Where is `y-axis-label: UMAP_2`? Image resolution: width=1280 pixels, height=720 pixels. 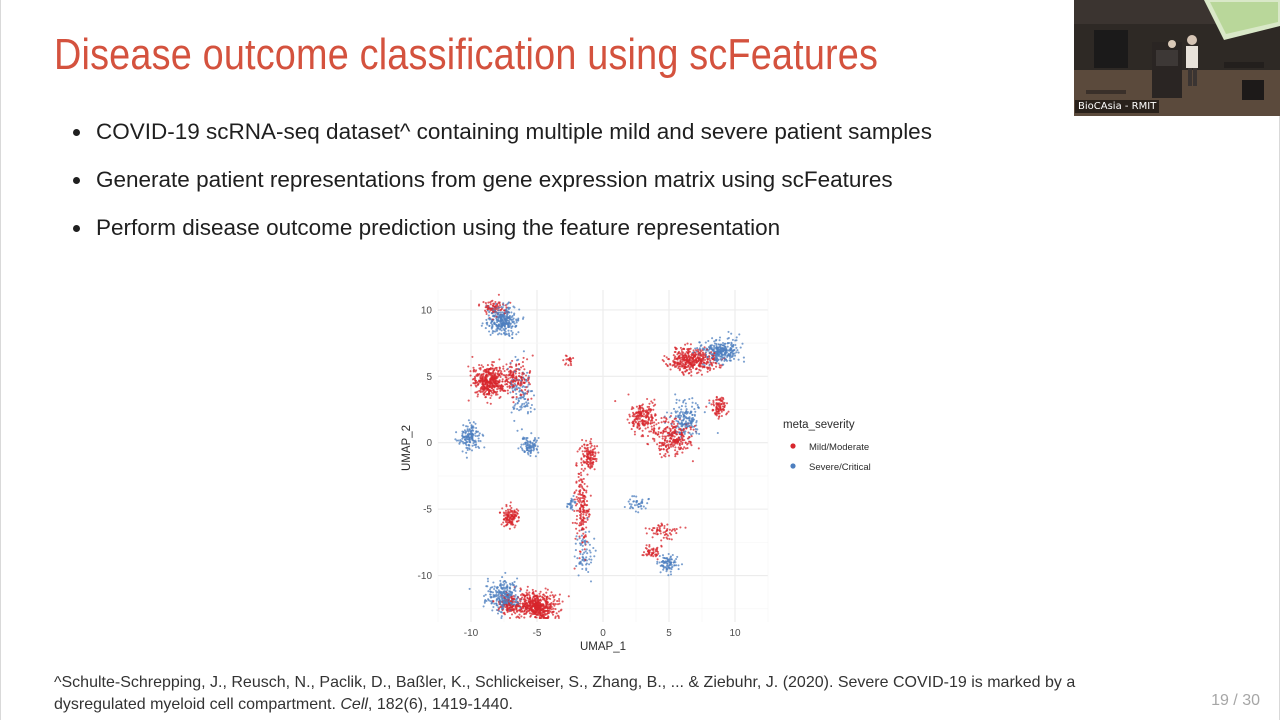
y-axis-label: UMAP_2 is located at coordinates (407, 448).